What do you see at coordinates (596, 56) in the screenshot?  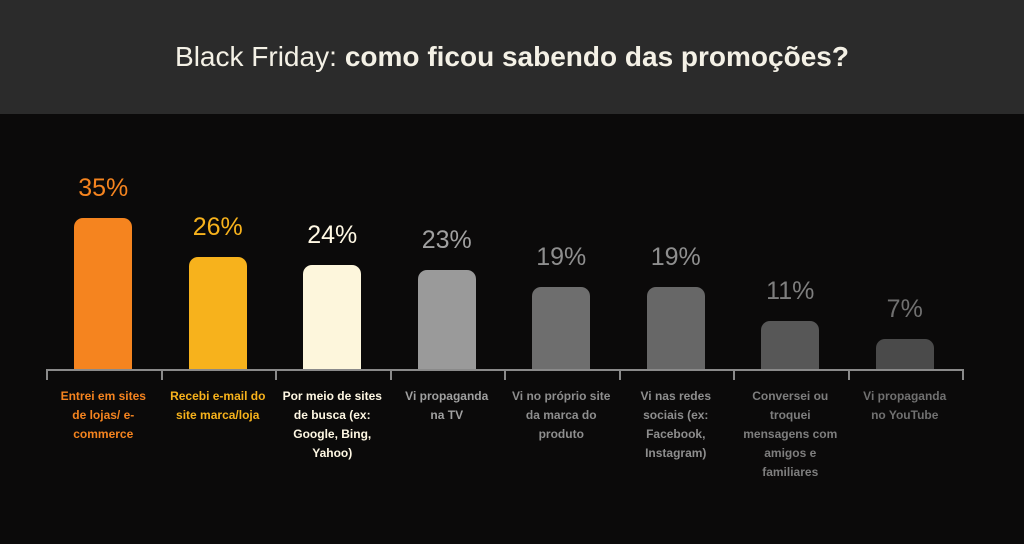 I see `title-emphasis: como ficou sabendo das promoções?` at bounding box center [596, 56].